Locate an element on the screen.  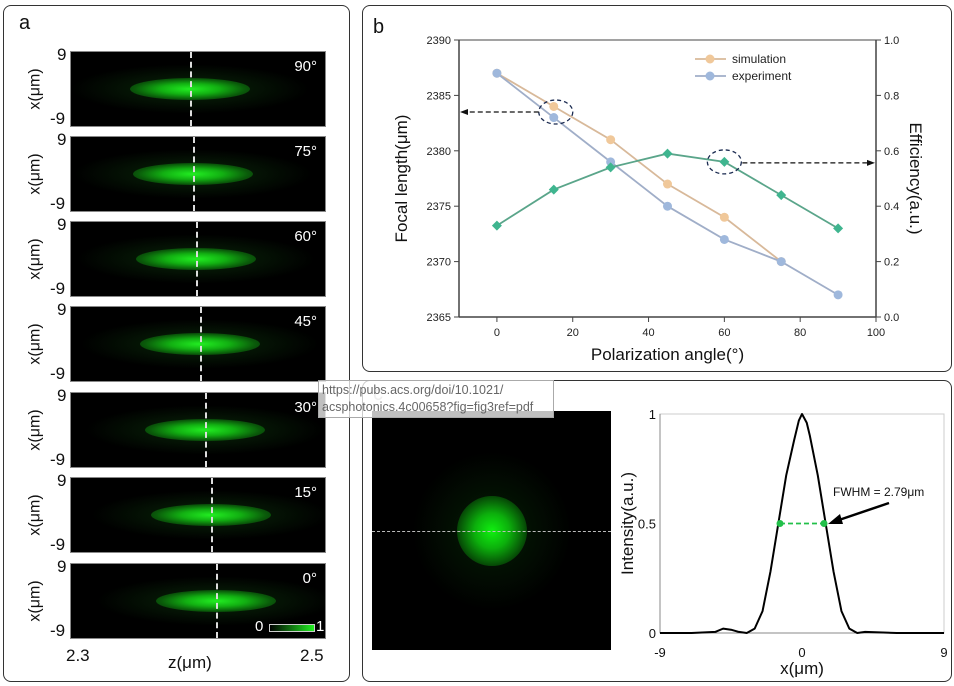
fwhm-point-left is located at coordinates (780, 523).